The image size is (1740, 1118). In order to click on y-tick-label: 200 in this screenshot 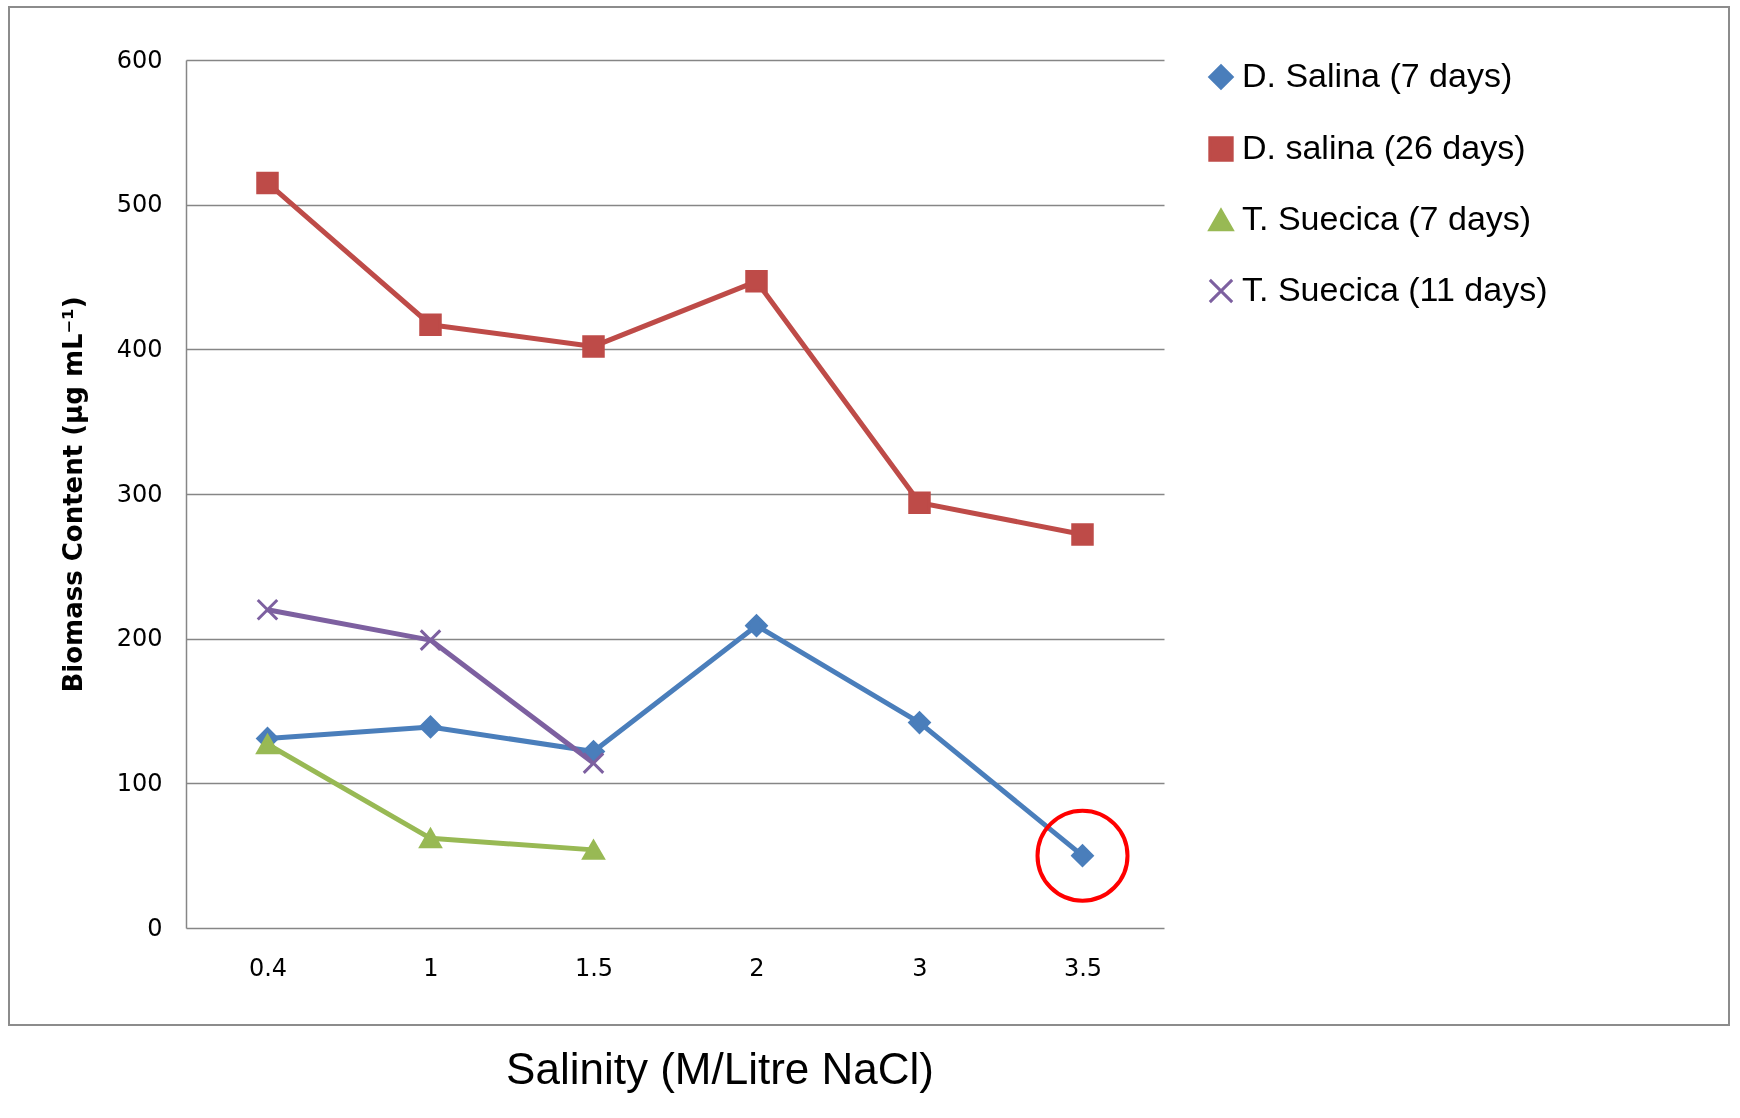, I will do `click(139, 638)`.